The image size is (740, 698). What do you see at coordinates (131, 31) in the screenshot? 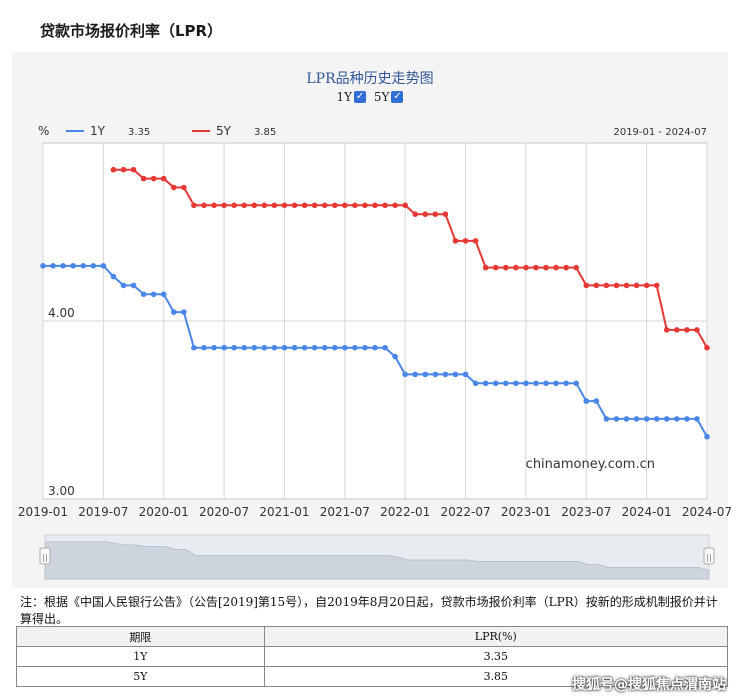
I see `page-title: 贷款市场报价利率（LPR）` at bounding box center [131, 31].